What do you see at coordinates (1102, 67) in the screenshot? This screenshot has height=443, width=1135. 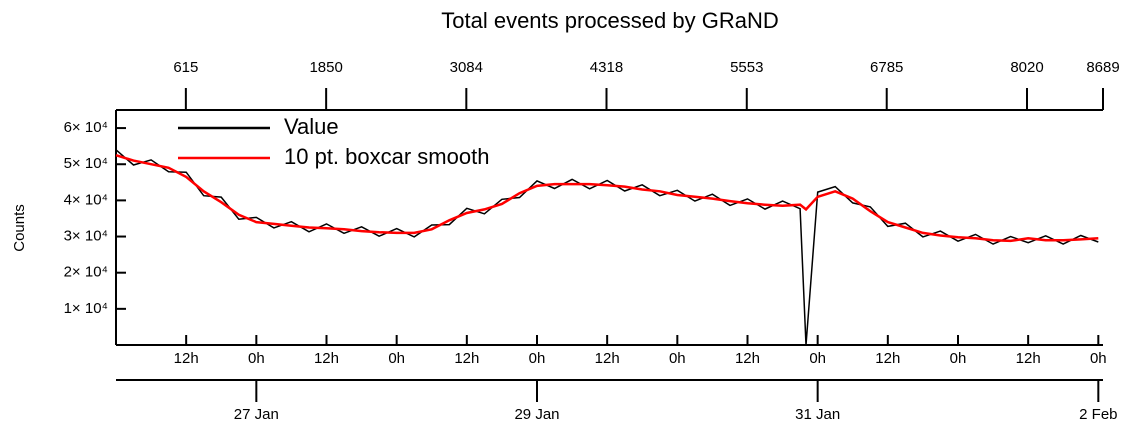 I see `x2-tick-label: 8689` at bounding box center [1102, 67].